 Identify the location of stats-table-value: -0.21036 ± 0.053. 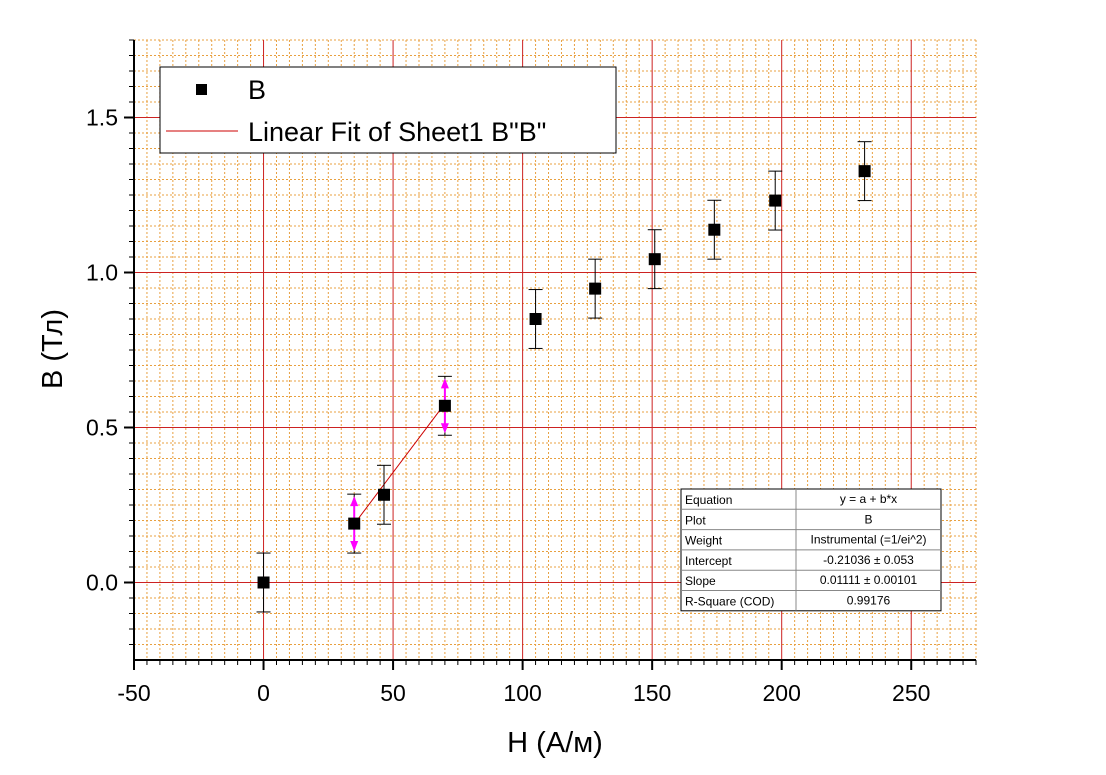
(868, 560).